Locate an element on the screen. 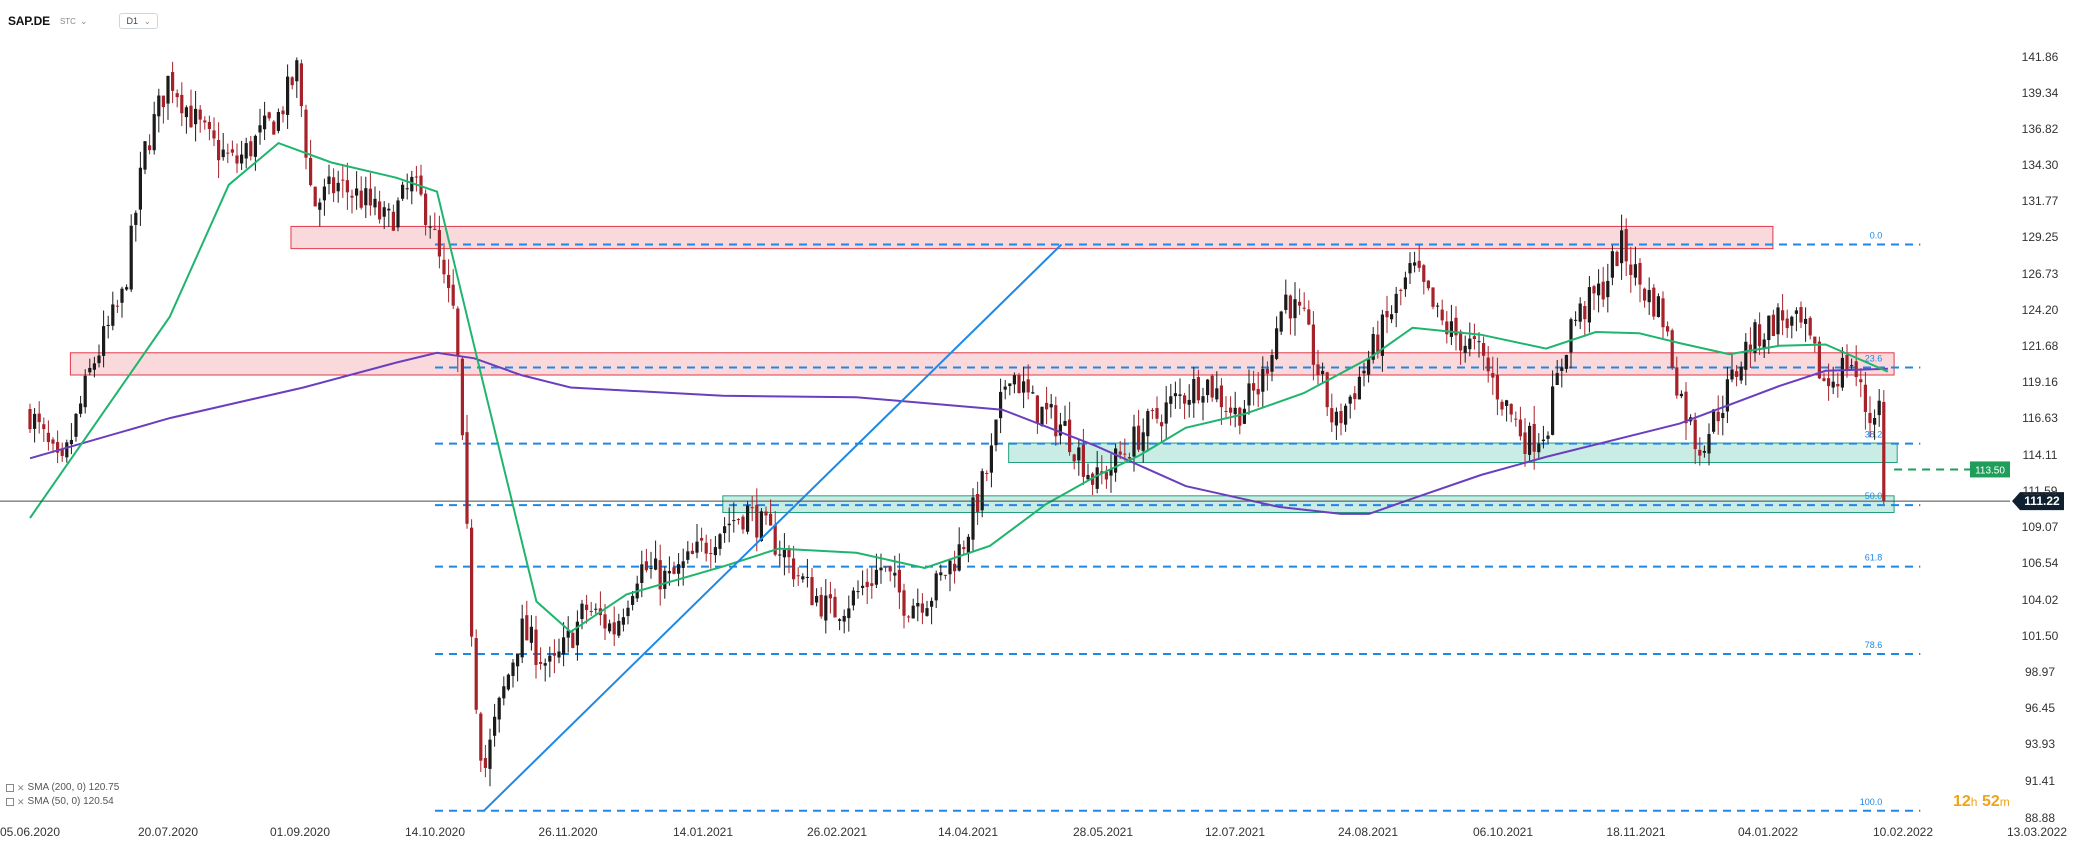  timeframe-select: D1 ⌄ is located at coordinates (138, 21).